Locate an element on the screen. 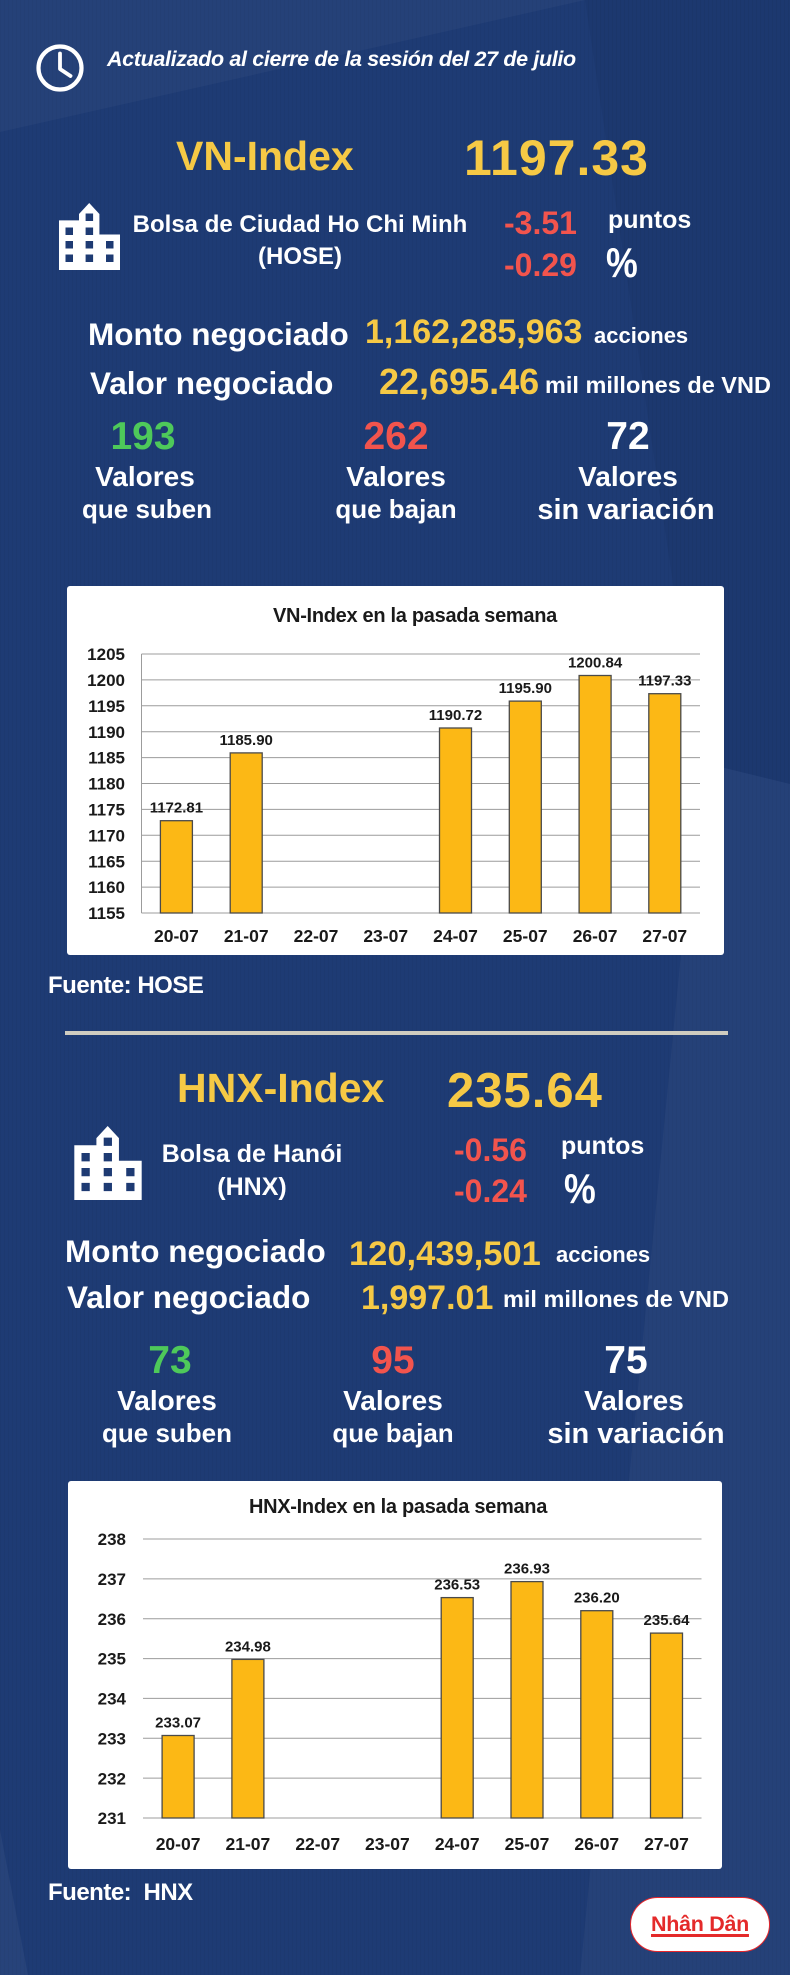  svg-text: HNX-Index en la pasada semana is located at coordinates (398, 1507).